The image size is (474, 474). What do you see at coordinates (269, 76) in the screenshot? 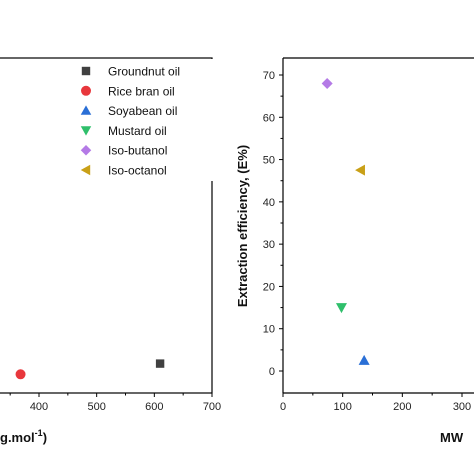
I see `right-y-tick-label: 70` at bounding box center [269, 76].